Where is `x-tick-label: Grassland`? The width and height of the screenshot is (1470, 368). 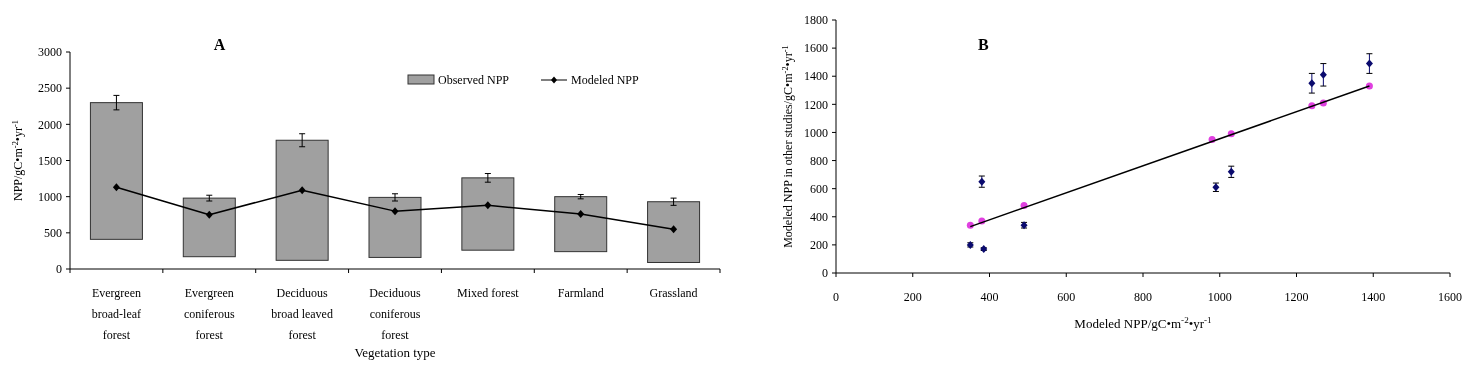 x-tick-label: Grassland is located at coordinates (673, 293).